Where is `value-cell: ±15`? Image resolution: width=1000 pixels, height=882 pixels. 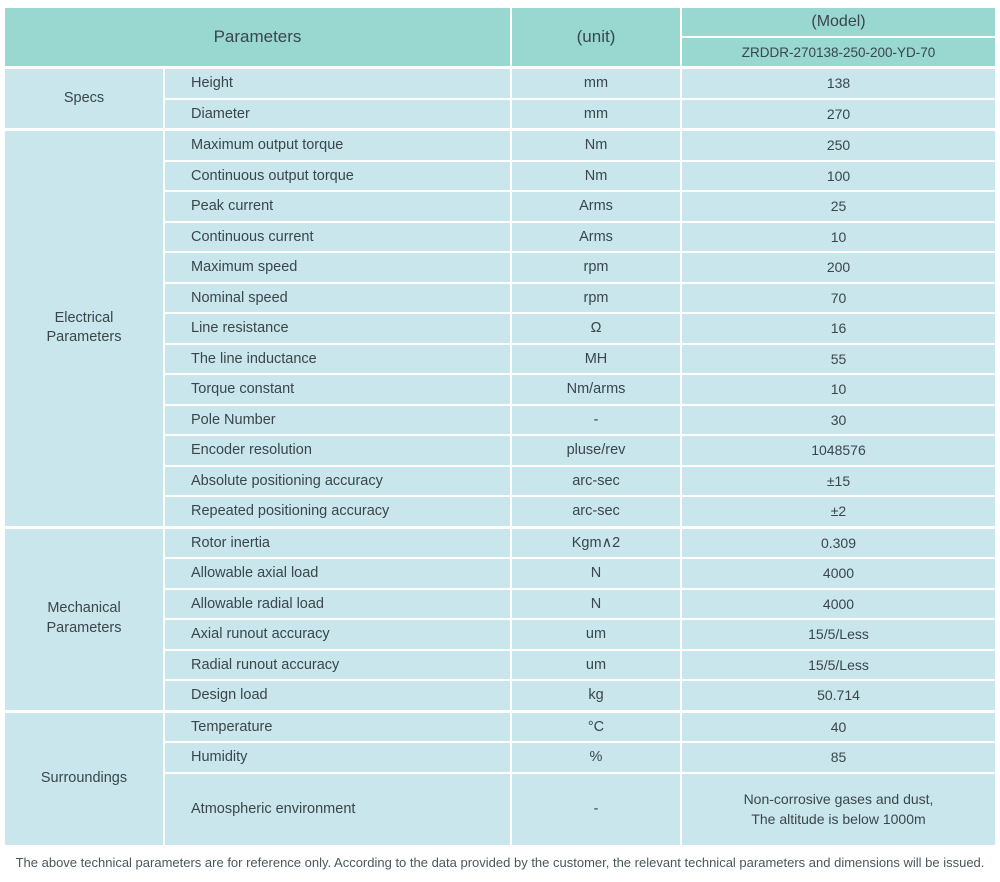 value-cell: ±15 is located at coordinates (838, 480).